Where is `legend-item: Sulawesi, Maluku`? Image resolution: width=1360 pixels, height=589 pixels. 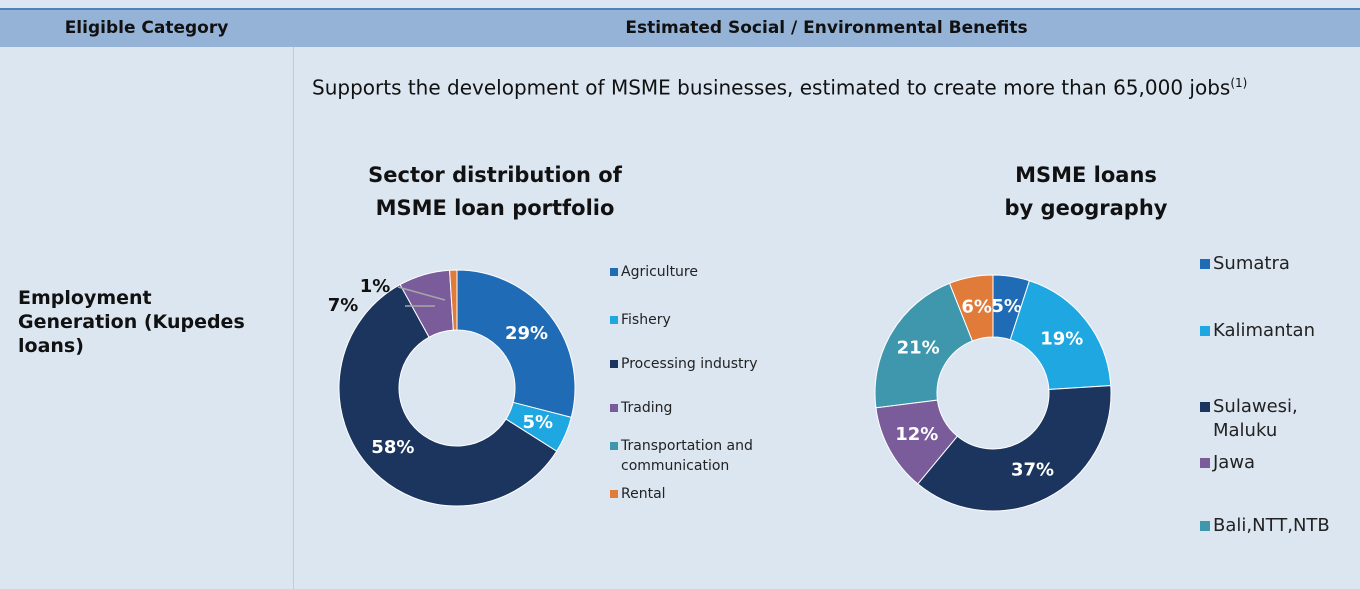
legend-item: Sulawesi, Maluku is located at coordinates (1275, 419).